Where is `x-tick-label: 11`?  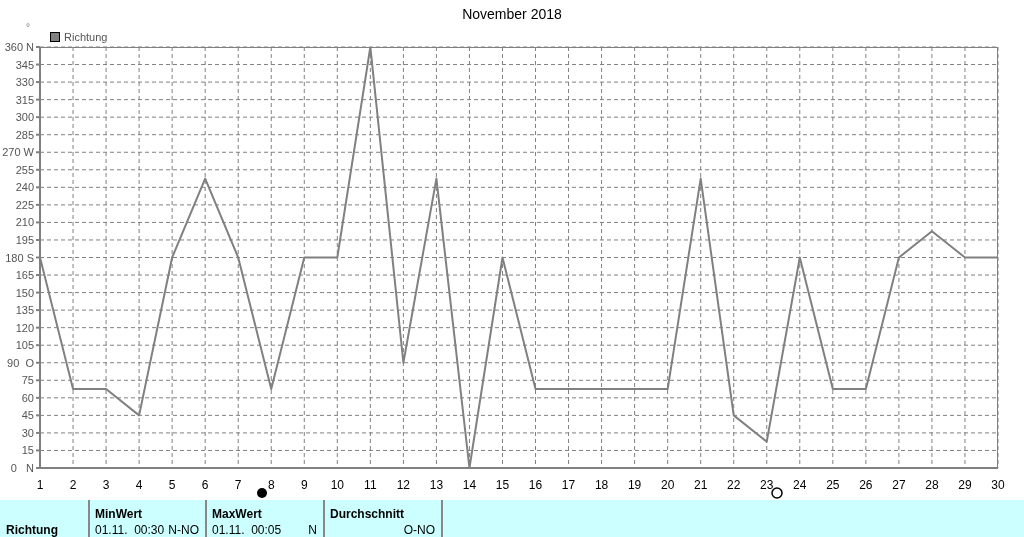 x-tick-label: 11 is located at coordinates (370, 484).